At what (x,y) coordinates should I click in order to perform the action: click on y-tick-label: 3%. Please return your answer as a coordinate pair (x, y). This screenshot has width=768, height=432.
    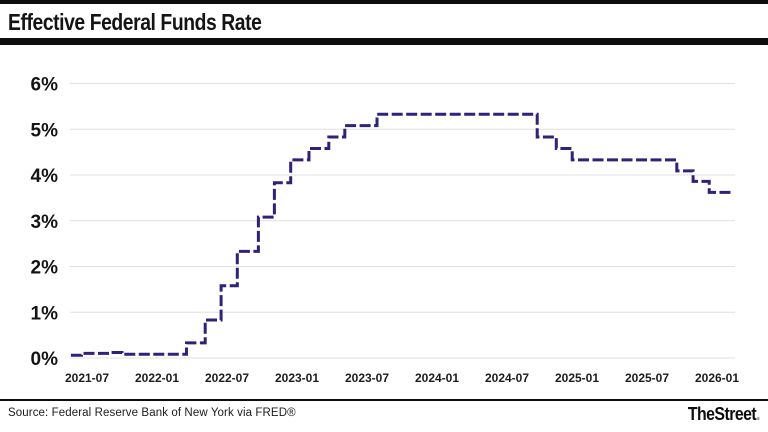
    Looking at the image, I should click on (45, 222).